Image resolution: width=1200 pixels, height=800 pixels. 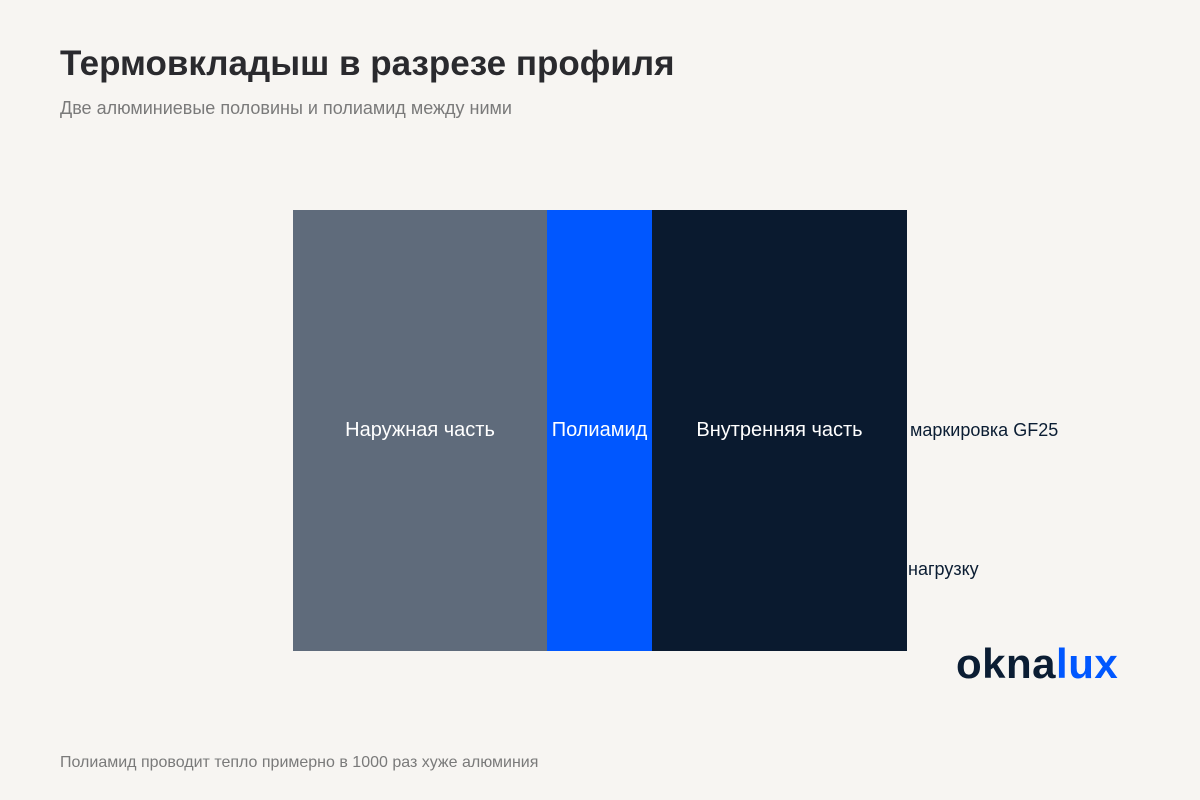 What do you see at coordinates (979, 430) in the screenshot?
I see `callout-marking: , маркировка GF25` at bounding box center [979, 430].